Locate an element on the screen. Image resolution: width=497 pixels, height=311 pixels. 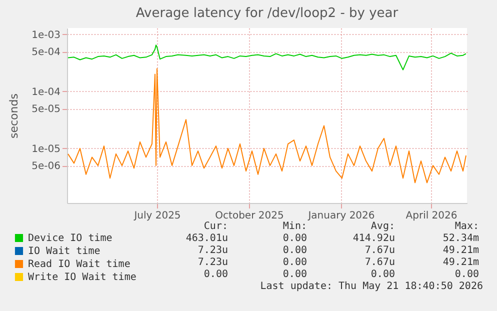
x-tick-label: January 2026 is located at coordinates (341, 216).